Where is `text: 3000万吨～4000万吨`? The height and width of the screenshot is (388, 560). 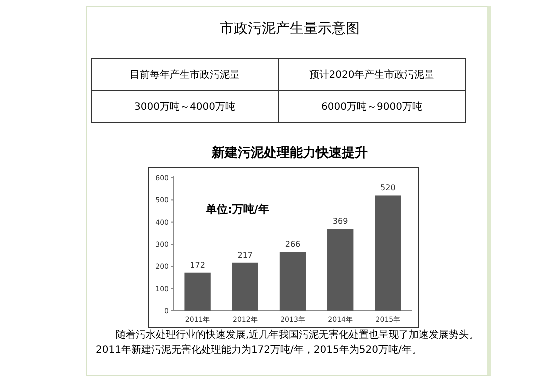 text: 3000万吨～4000万吨 is located at coordinates (185, 106).